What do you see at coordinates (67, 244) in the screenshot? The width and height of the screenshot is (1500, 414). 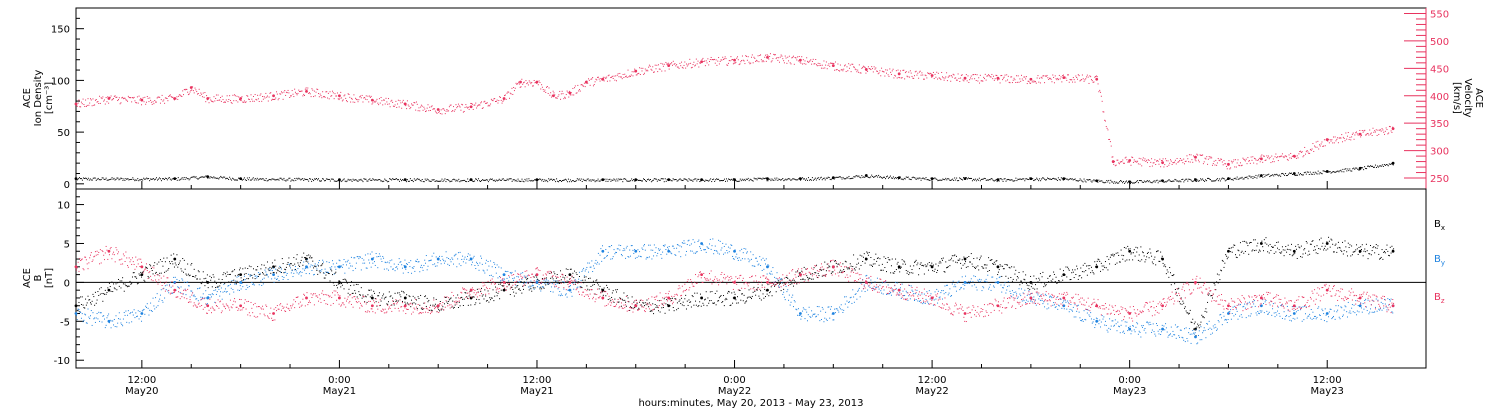 I see `bottom-ytick-label: 5` at bounding box center [67, 244].